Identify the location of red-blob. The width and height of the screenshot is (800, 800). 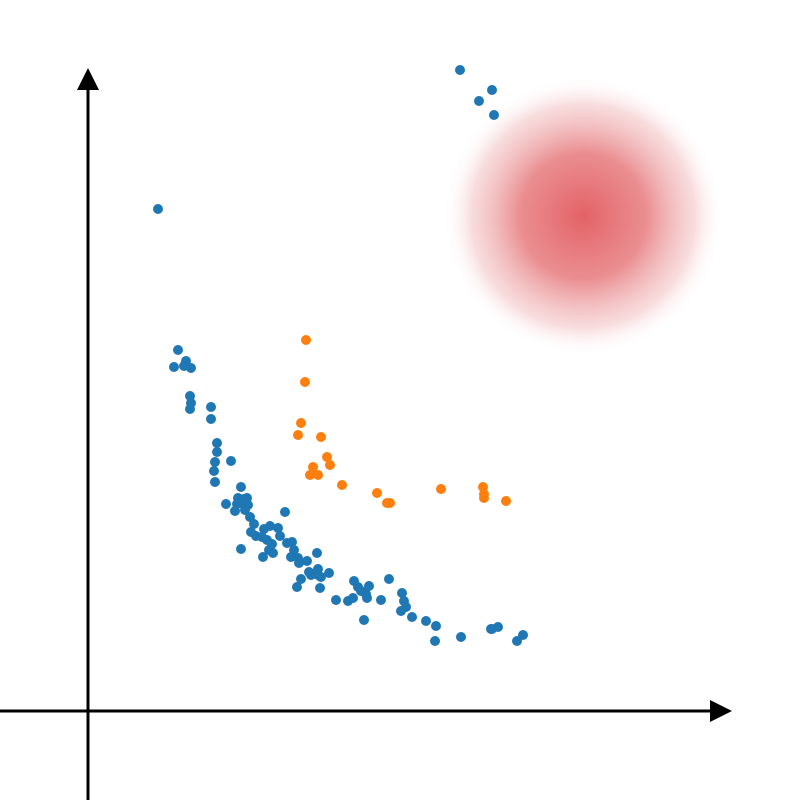
(583, 216).